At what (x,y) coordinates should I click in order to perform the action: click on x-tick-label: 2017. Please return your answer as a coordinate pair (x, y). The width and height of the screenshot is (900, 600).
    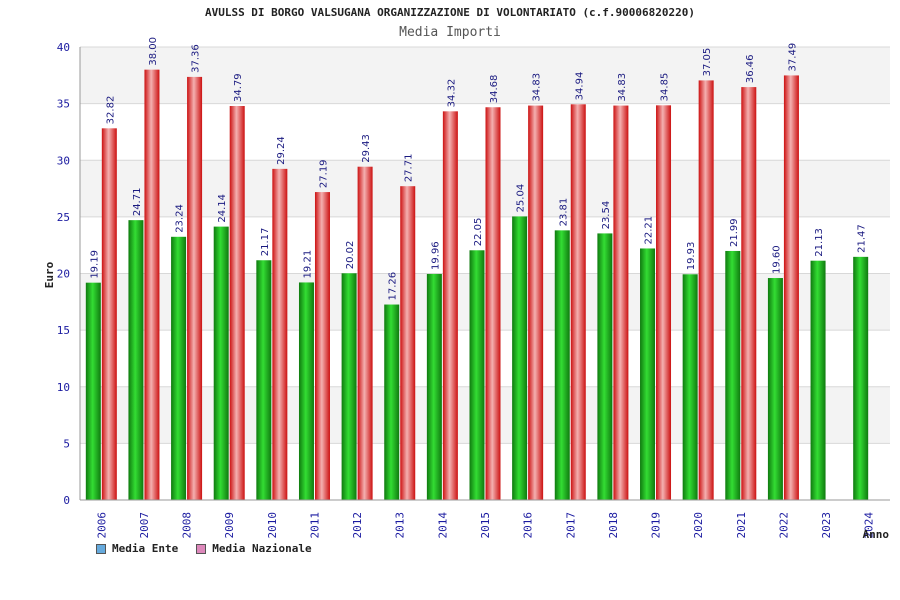
    Looking at the image, I should click on (570, 525).